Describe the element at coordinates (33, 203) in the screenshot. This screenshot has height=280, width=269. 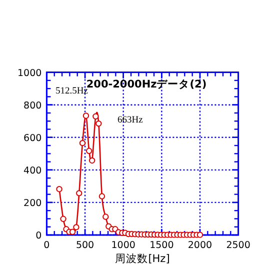
I see `y-tick-label: 200` at that location.